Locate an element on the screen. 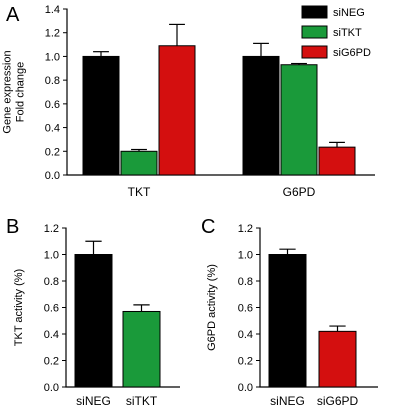 The height and width of the screenshot is (409, 400). panel-a-y-tick-label: 0.2 is located at coordinates (52, 152).